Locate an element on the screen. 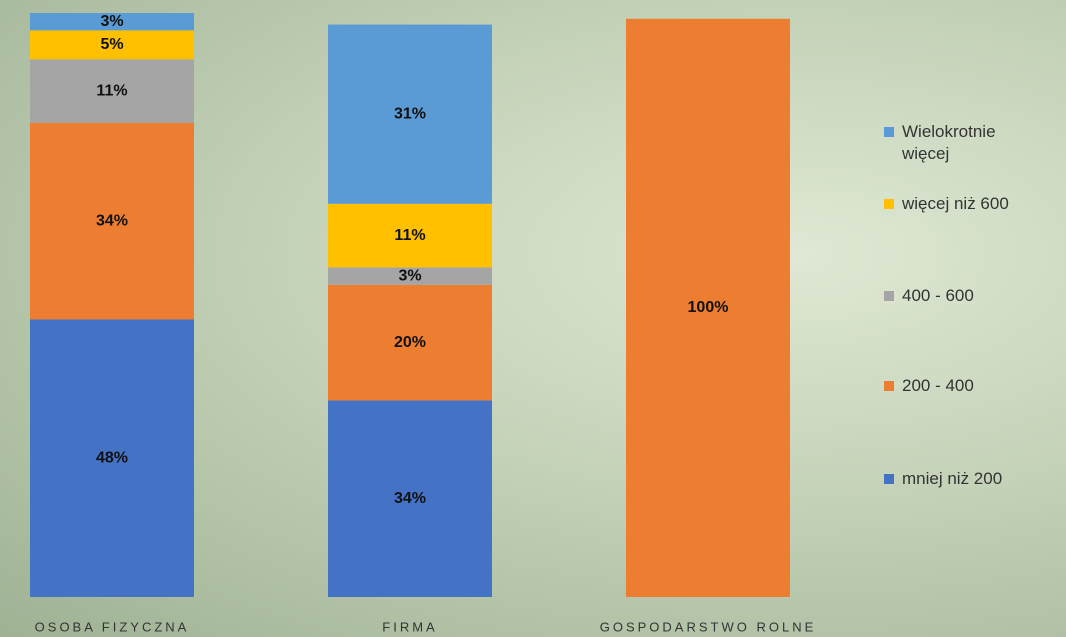  x-tick-label: FIRMA is located at coordinates (409, 626).